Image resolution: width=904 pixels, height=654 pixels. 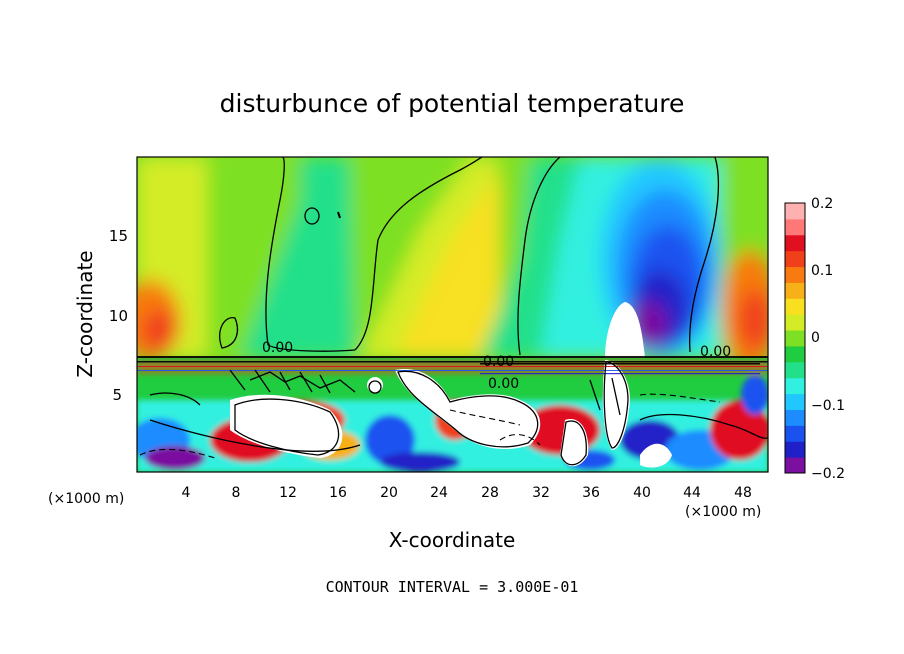 I want to click on x-tick-label: 44, so click(x=692, y=493).